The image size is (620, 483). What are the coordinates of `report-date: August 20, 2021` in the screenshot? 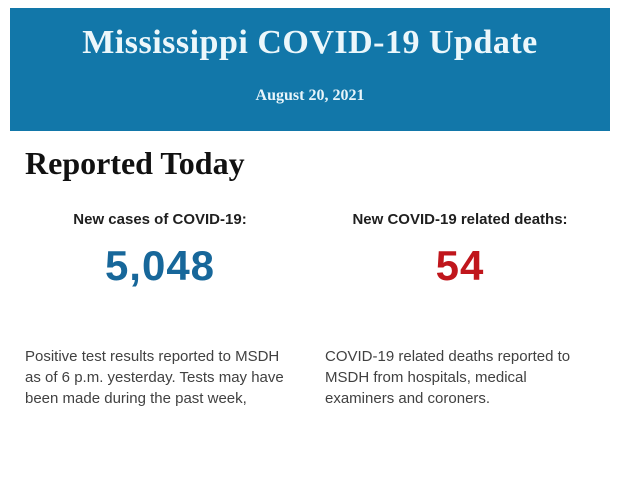 It's located at (310, 95).